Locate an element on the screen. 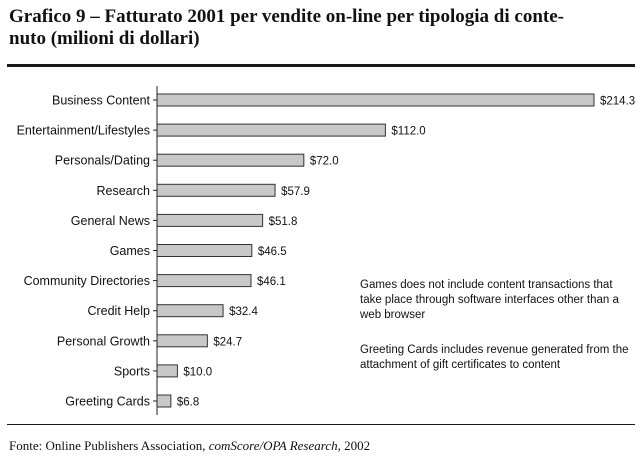 Image resolution: width=644 pixels, height=469 pixels. value-label: $51.8 is located at coordinates (283, 222).